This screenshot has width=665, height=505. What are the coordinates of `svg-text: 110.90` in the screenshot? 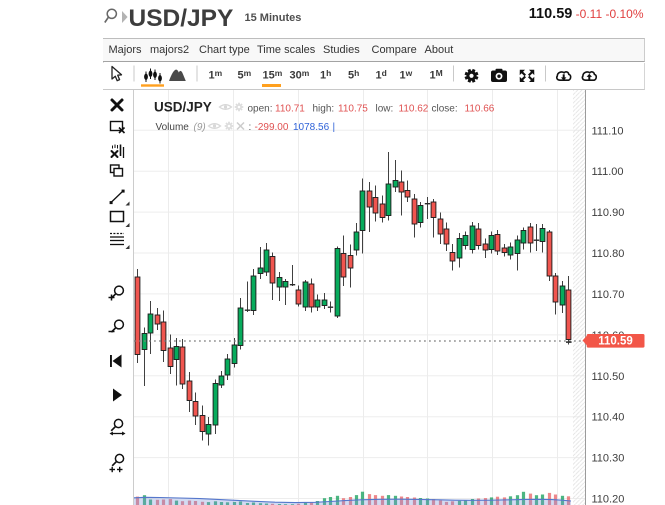 It's located at (608, 213).